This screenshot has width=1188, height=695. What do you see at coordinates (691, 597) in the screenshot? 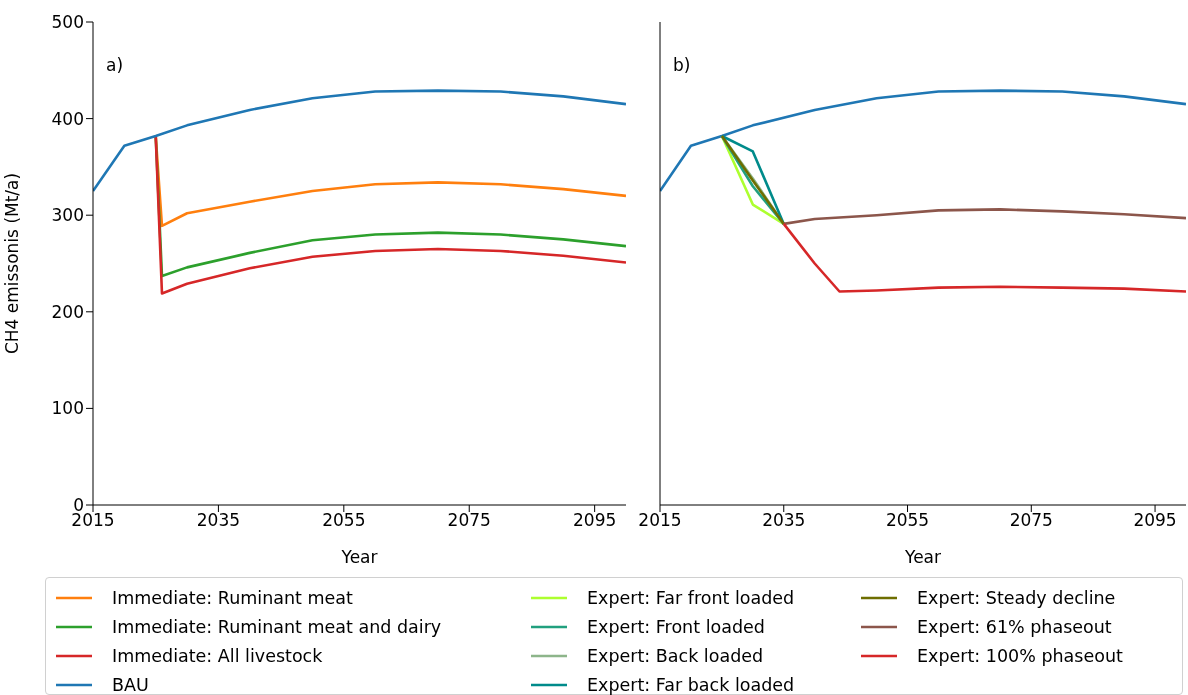
I see `legend-label: Expert: Far front loaded` at bounding box center [691, 597].